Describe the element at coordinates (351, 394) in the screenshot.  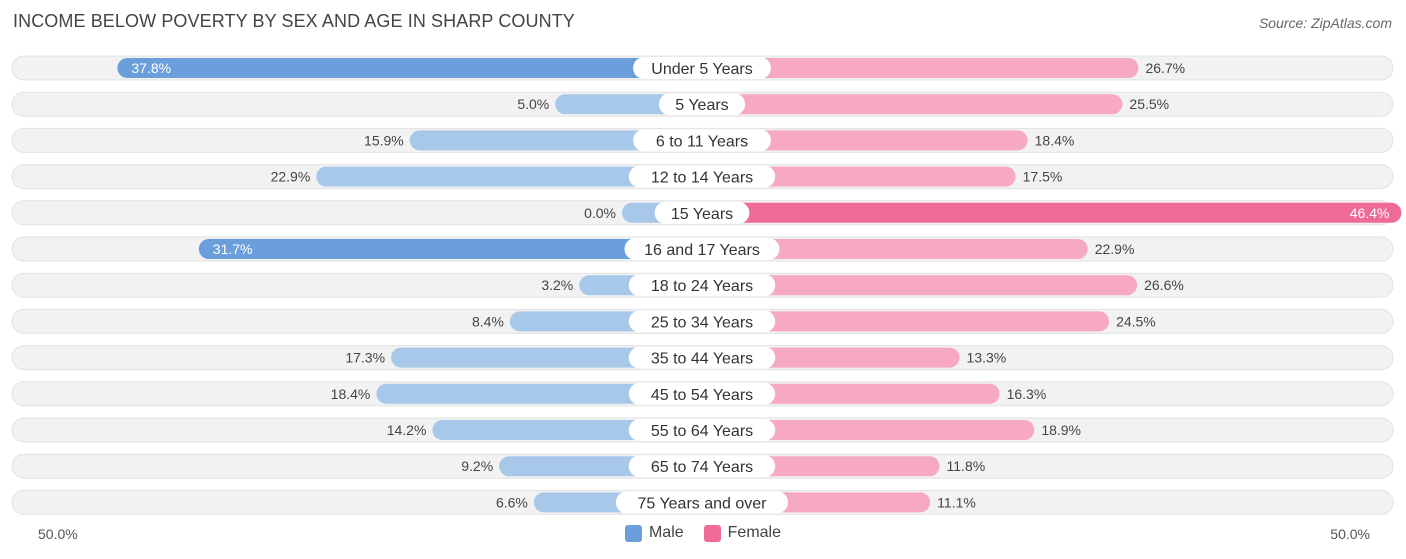
I see `male-value-label: 18.4%` at that location.